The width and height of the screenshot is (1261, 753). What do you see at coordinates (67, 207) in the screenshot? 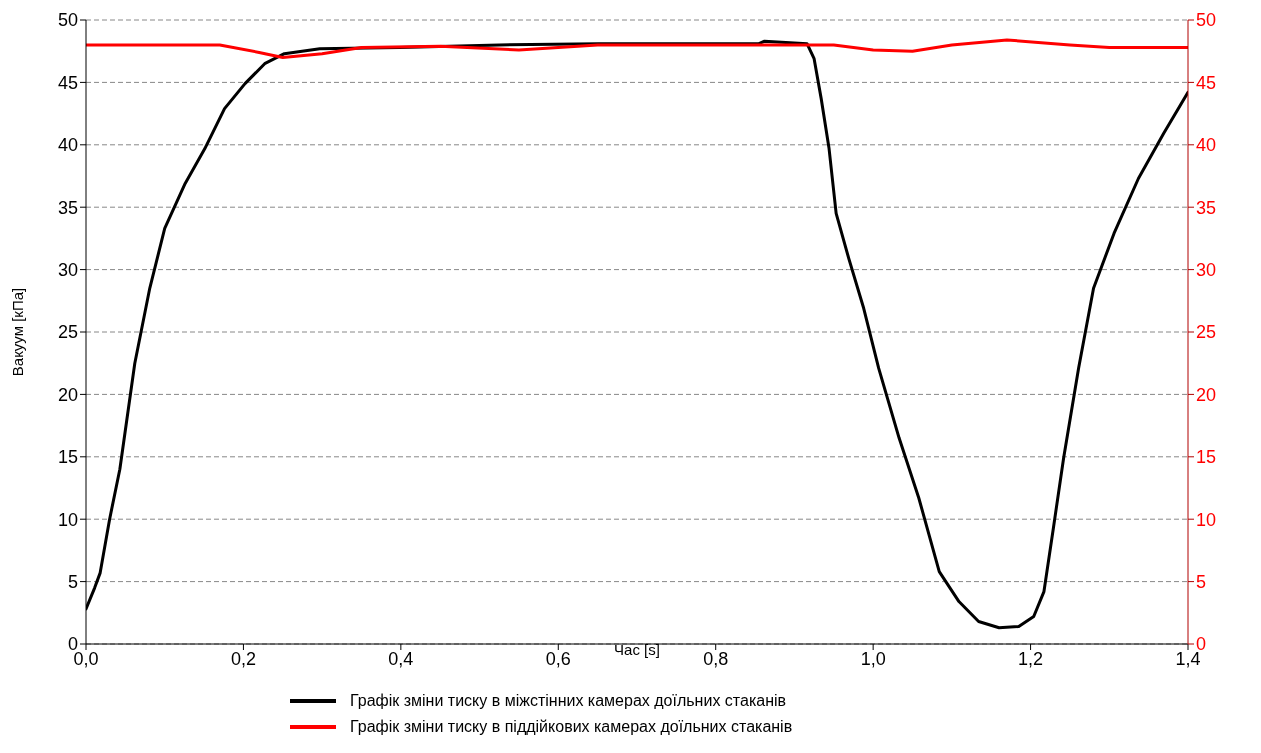
I see `y-tick-label: 35` at bounding box center [67, 207].